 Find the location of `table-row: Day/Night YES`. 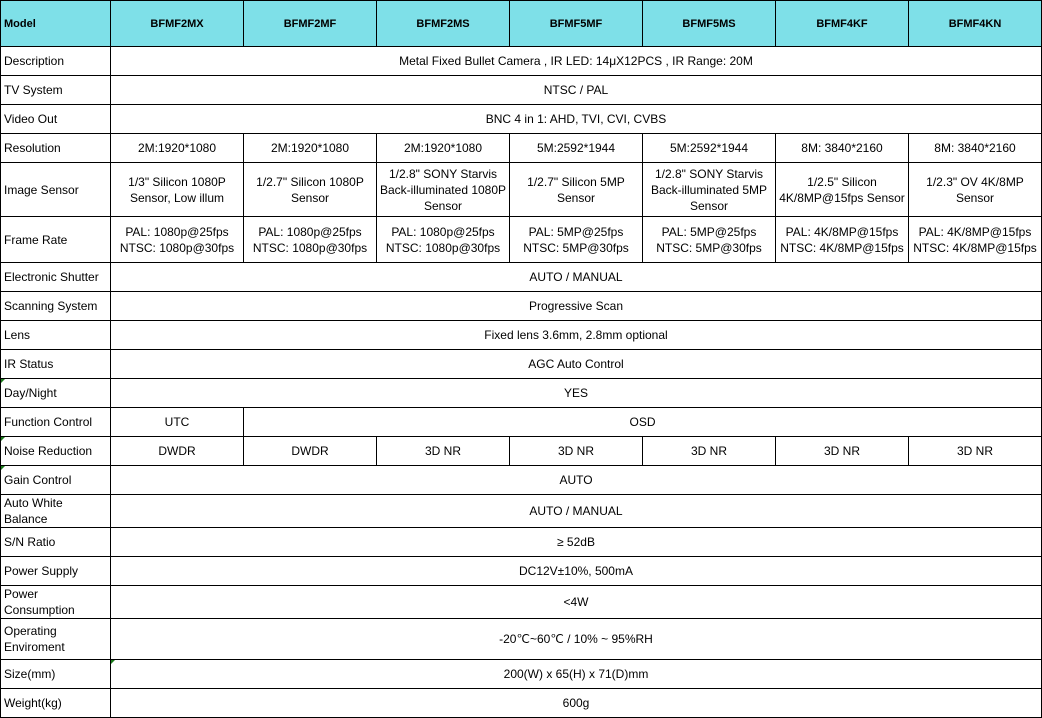

table-row: Day/Night YES is located at coordinates (521, 393).